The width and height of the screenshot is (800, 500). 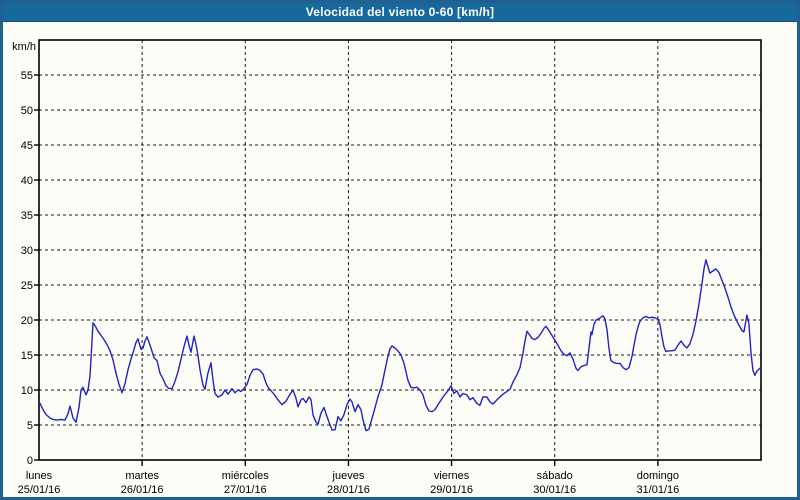 What do you see at coordinates (452, 476) in the screenshot?
I see `x-day-name-label: viernes` at bounding box center [452, 476].